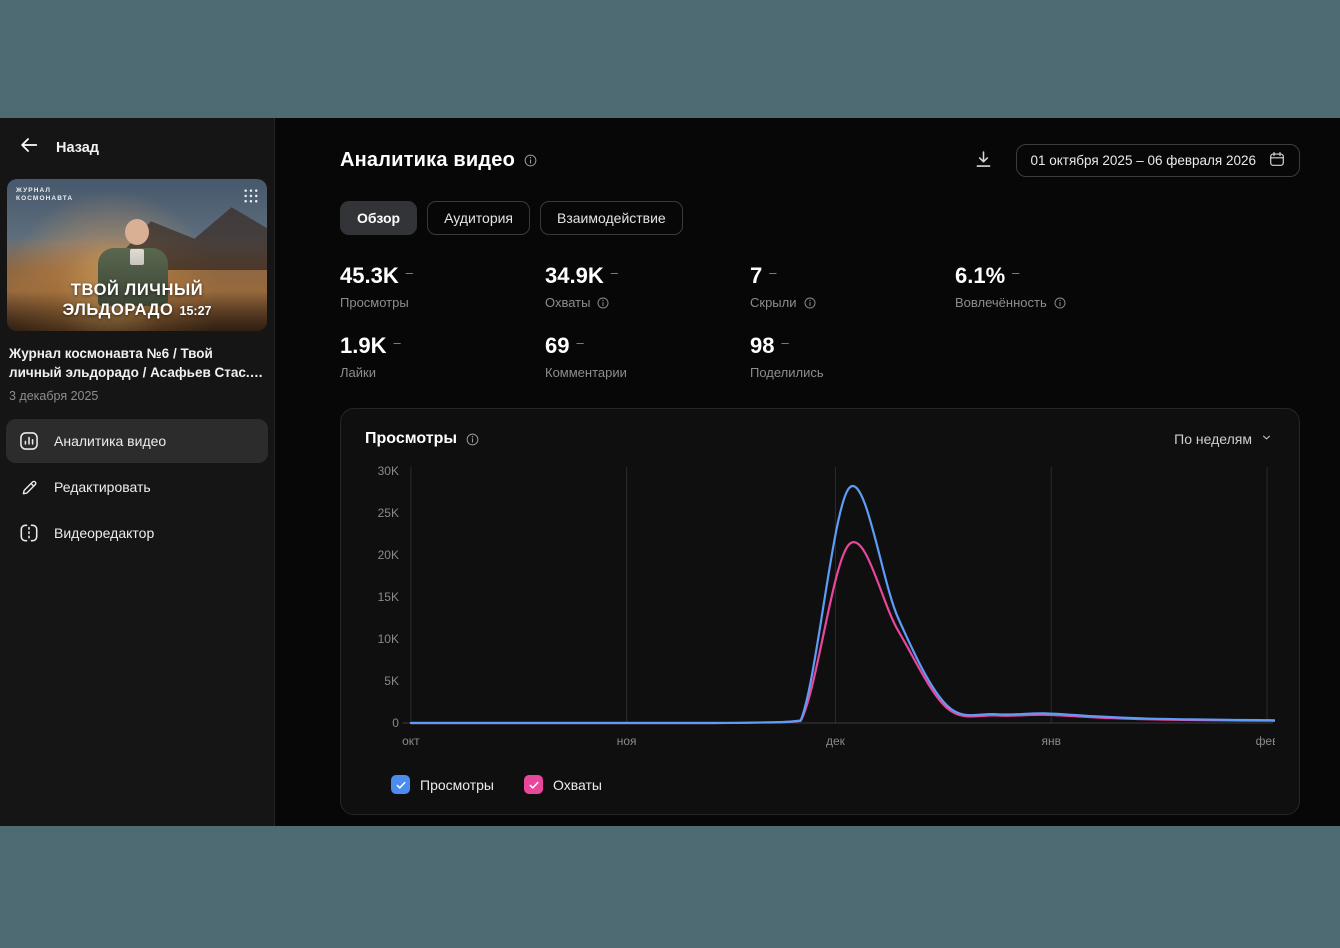 The width and height of the screenshot is (1340, 948). I want to click on sidebar-item-video-analytics: Аналитика видео, so click(137, 441).